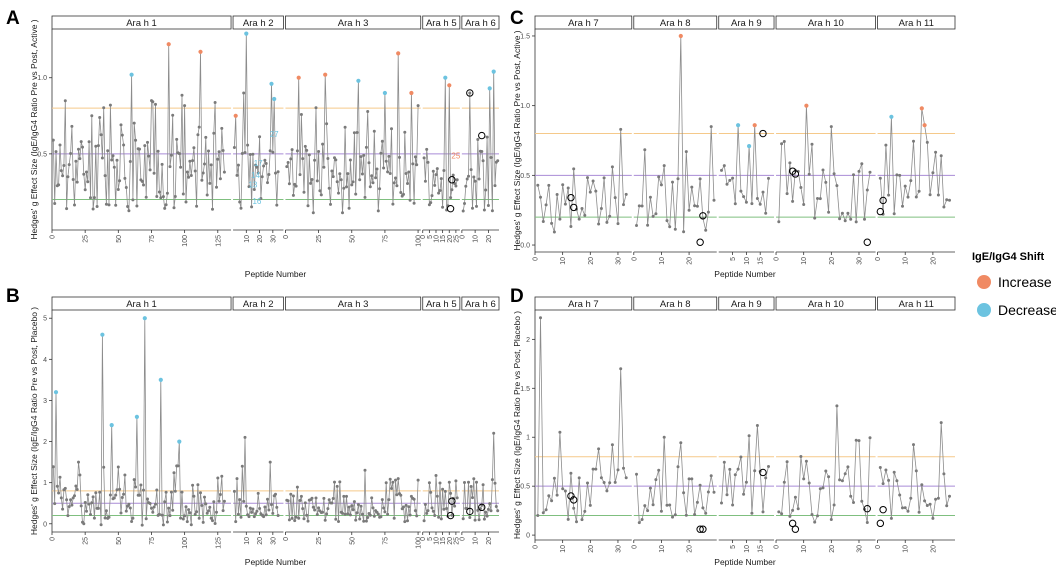 This screenshot has height=568, width=1056. Describe the element at coordinates (319, 239) in the screenshot. I see `x-tick-label: 25` at that location.